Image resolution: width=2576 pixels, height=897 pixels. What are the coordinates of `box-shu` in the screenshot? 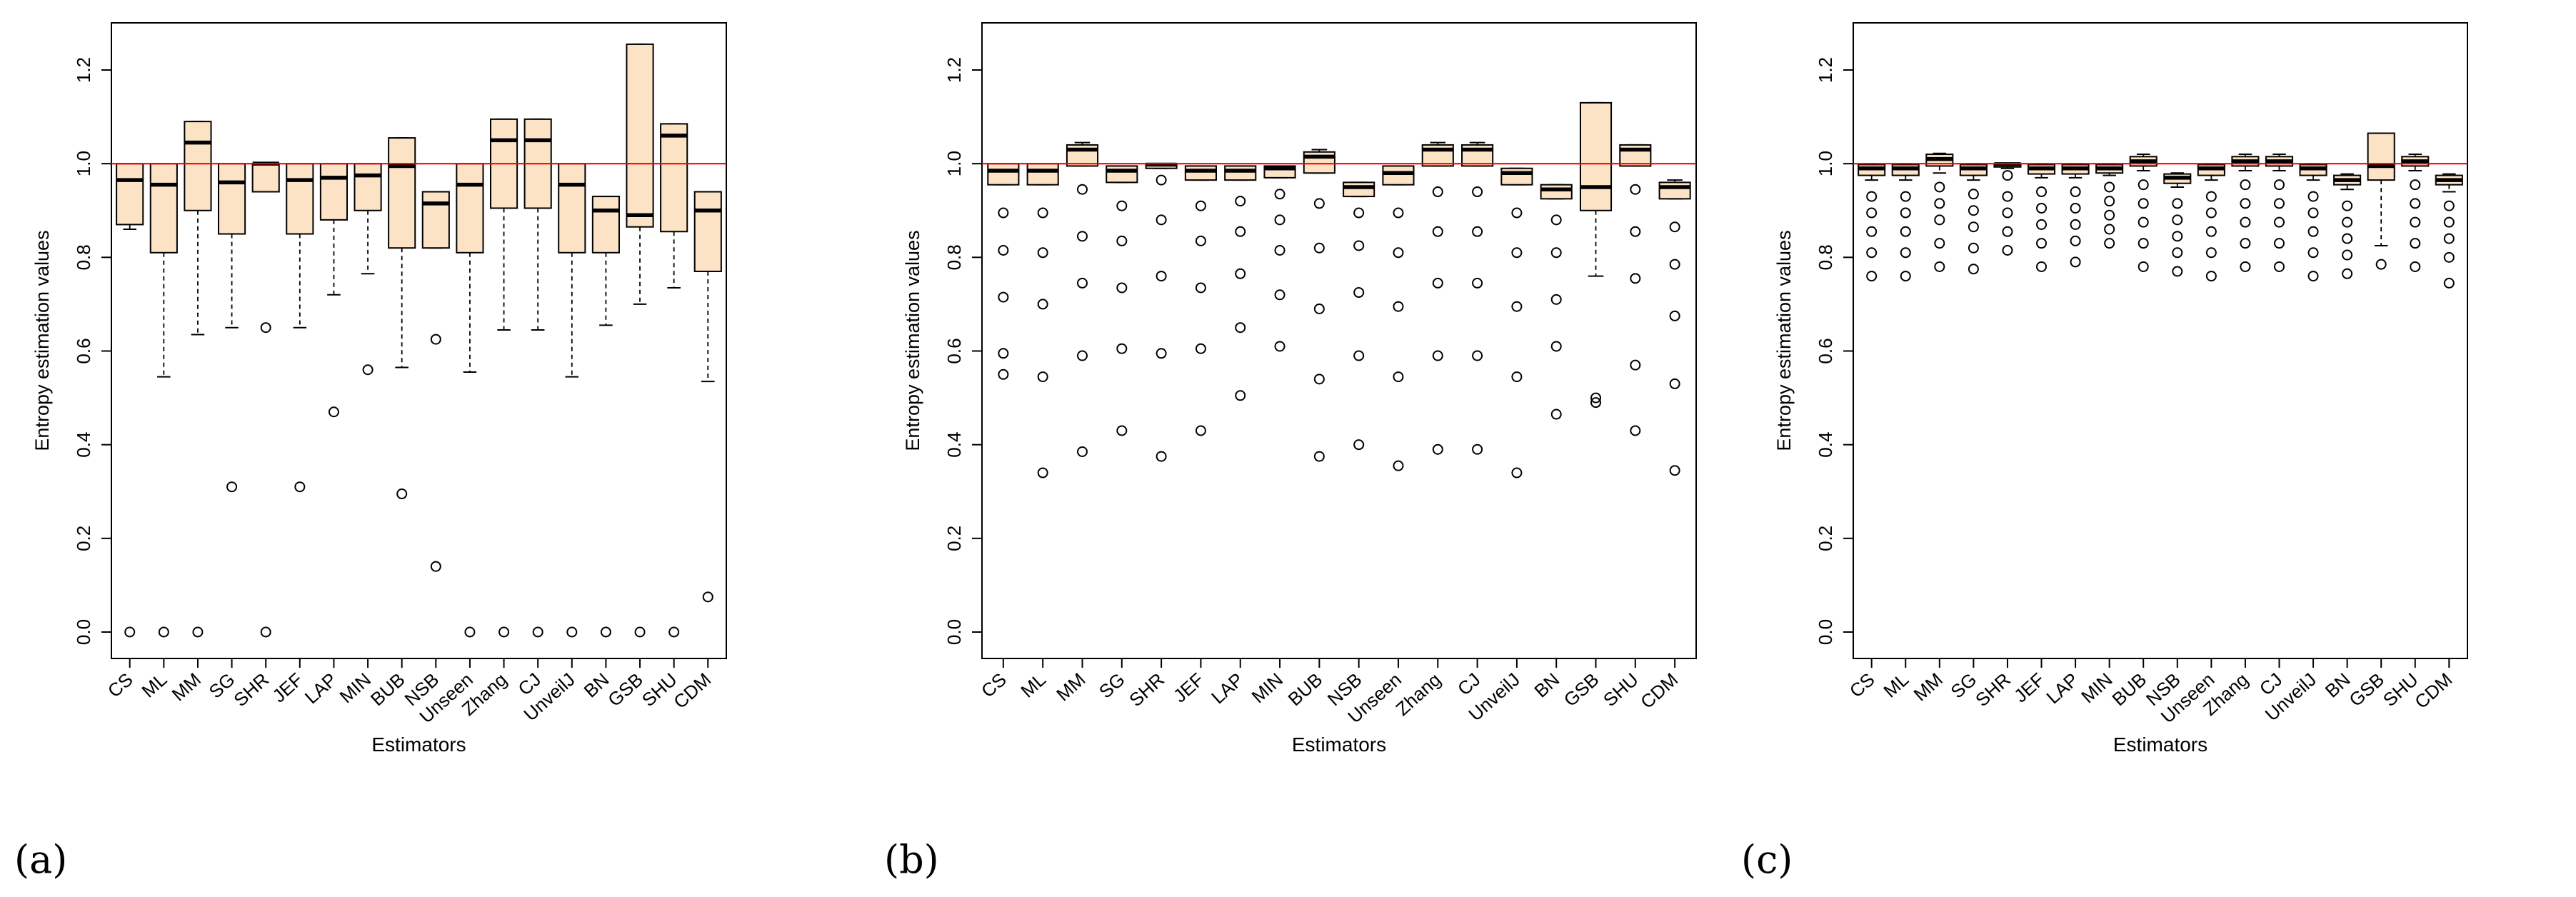 It's located at (2415, 213).